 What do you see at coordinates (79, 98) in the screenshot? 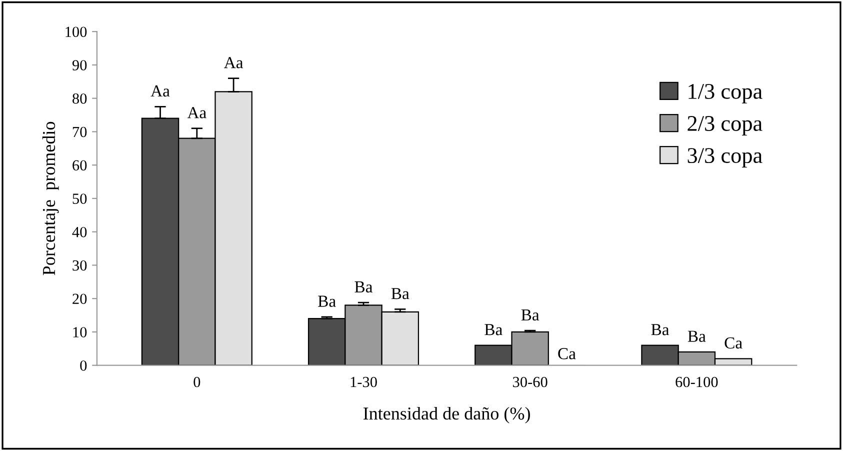
I see `y-tick-label: 80` at bounding box center [79, 98].